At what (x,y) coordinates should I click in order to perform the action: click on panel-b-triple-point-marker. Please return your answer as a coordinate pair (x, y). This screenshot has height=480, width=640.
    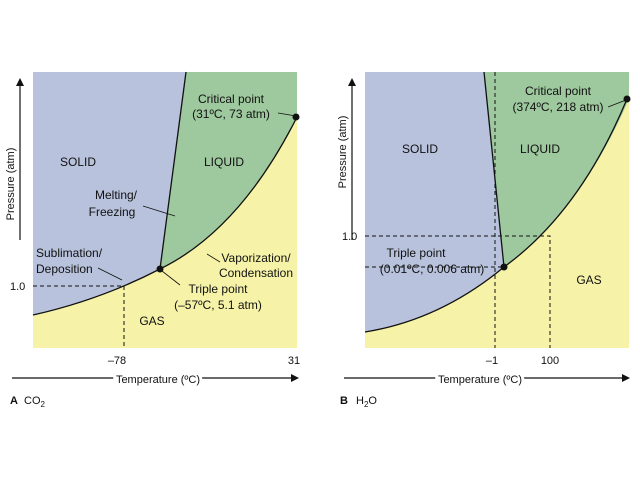
    Looking at the image, I should click on (504, 267).